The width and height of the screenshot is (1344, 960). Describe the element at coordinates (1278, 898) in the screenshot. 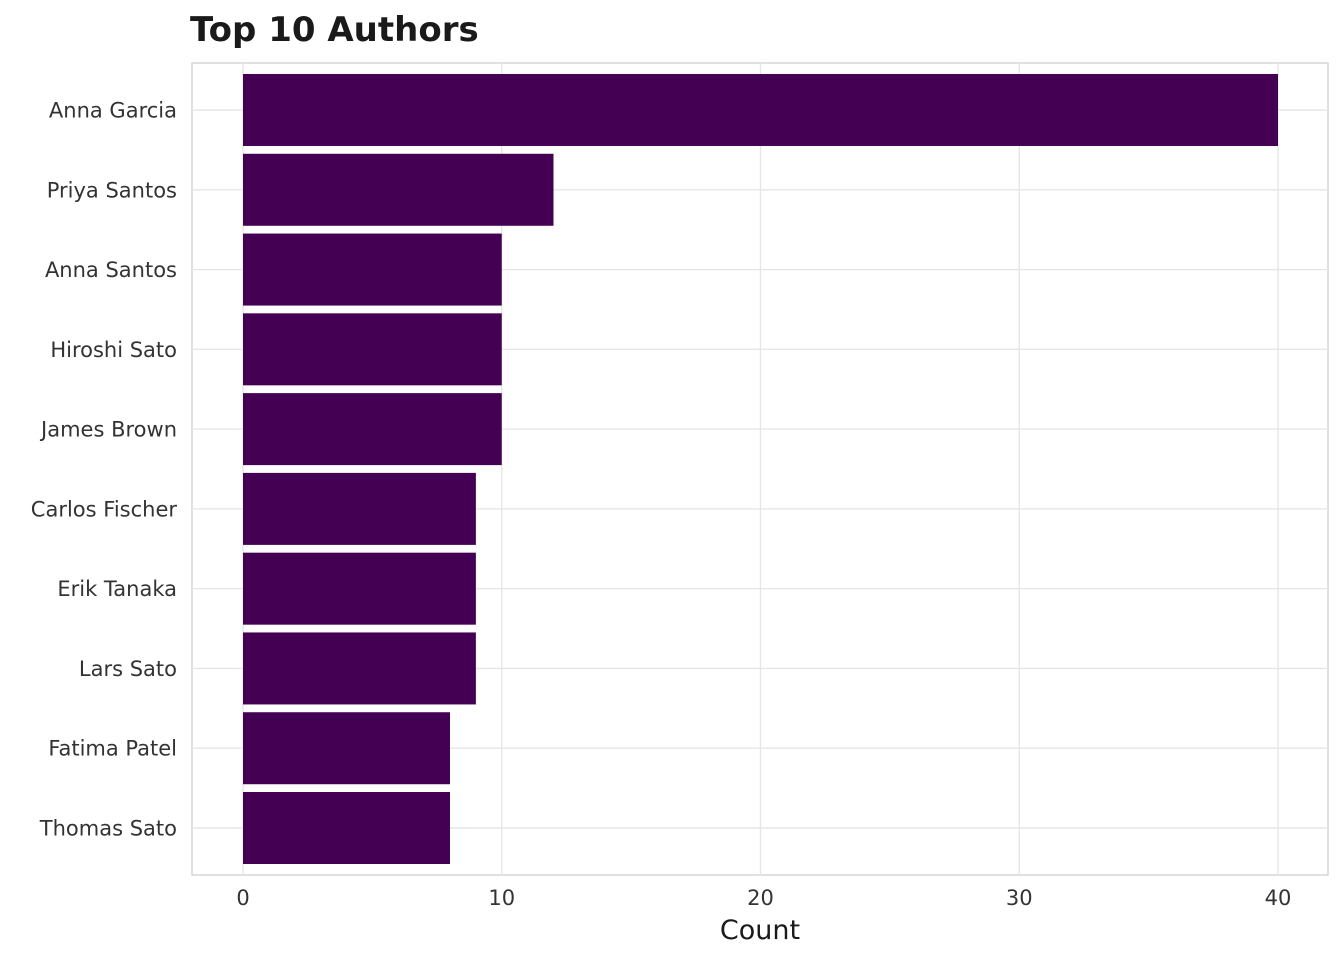

I see `x-tick-label: 40` at that location.